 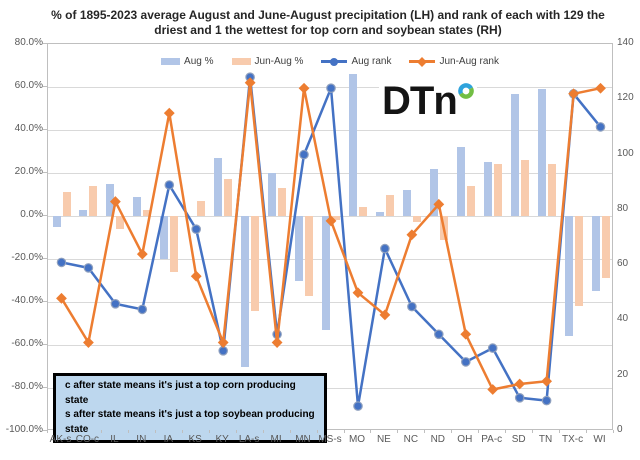 I want to click on legend-label: Jun-Aug rank, so click(x=469, y=61).